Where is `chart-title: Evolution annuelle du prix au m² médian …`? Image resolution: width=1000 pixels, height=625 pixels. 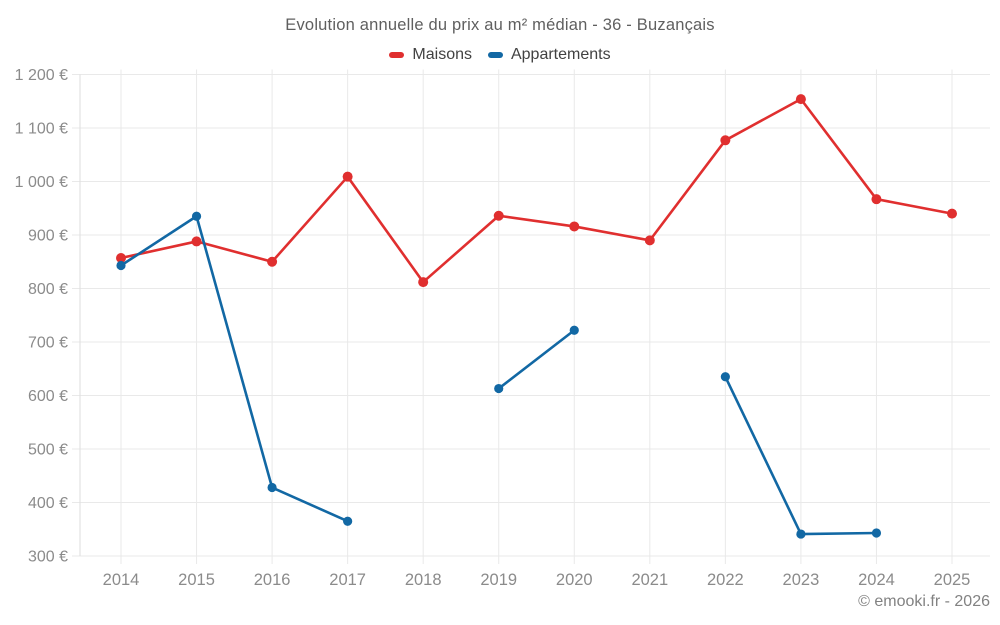
chart-title: Evolution annuelle du prix au m² médian … is located at coordinates (500, 25).